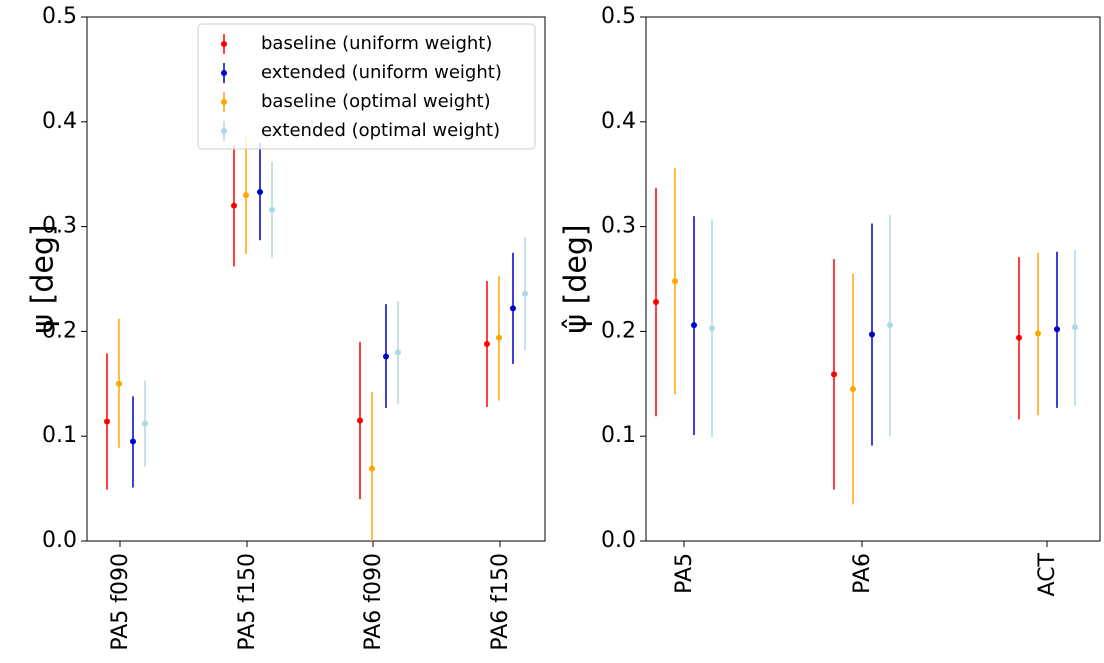 The width and height of the screenshot is (1104, 663). What do you see at coordinates (376, 43) in the screenshot?
I see `legend-label: baseline (uniform weight)` at bounding box center [376, 43].